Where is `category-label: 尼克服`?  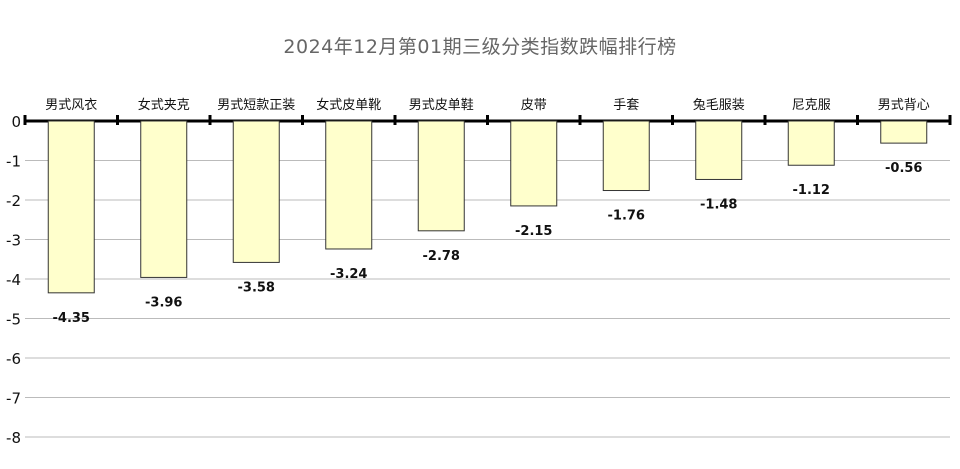
category-label: 尼克服 is located at coordinates (811, 105).